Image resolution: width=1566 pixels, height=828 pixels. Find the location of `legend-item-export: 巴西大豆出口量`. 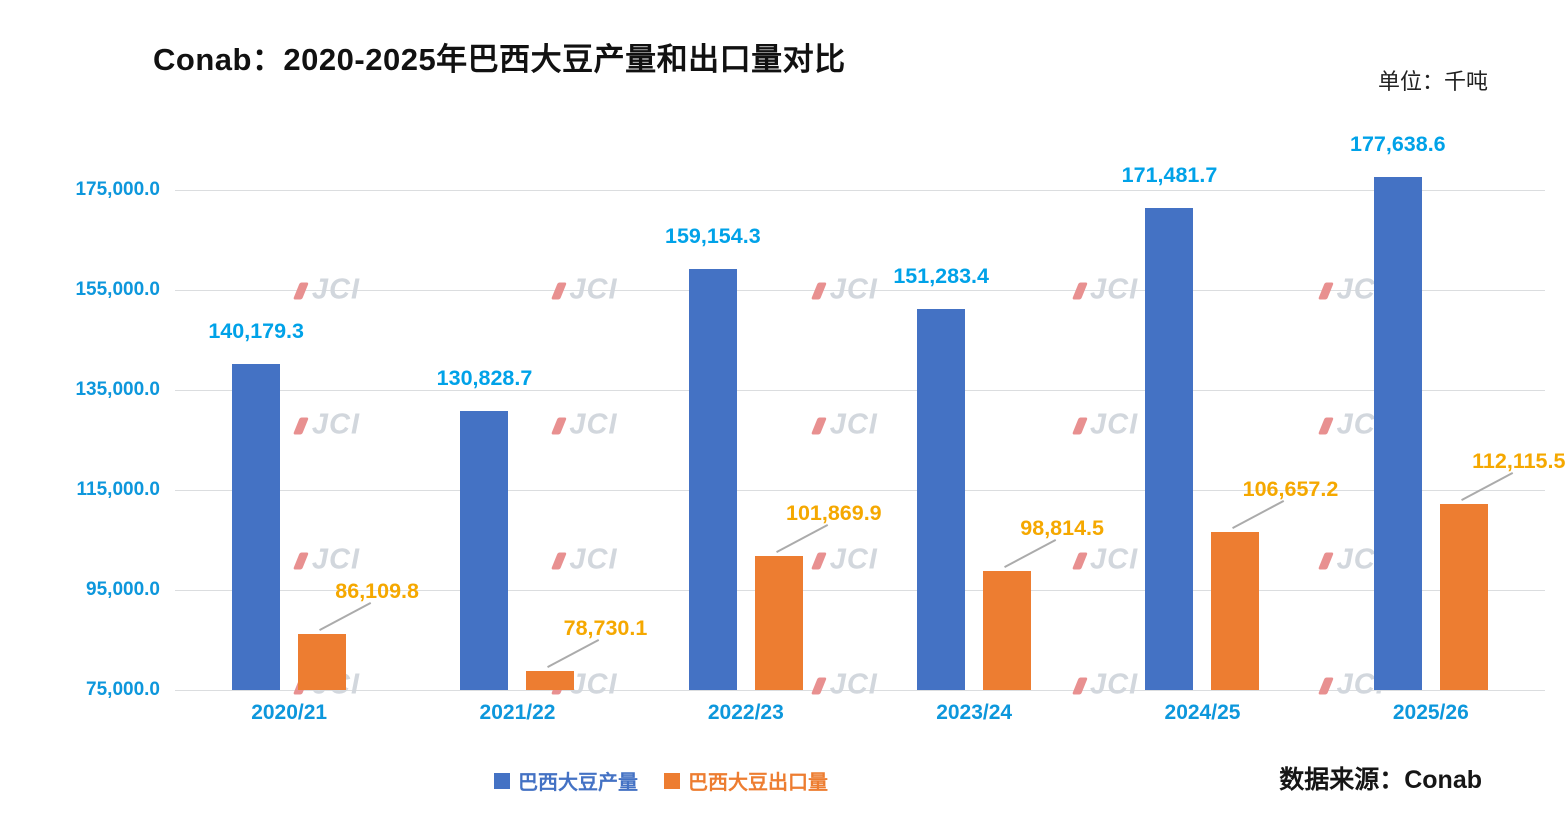

legend-item-export: 巴西大豆出口量 is located at coordinates (746, 780).